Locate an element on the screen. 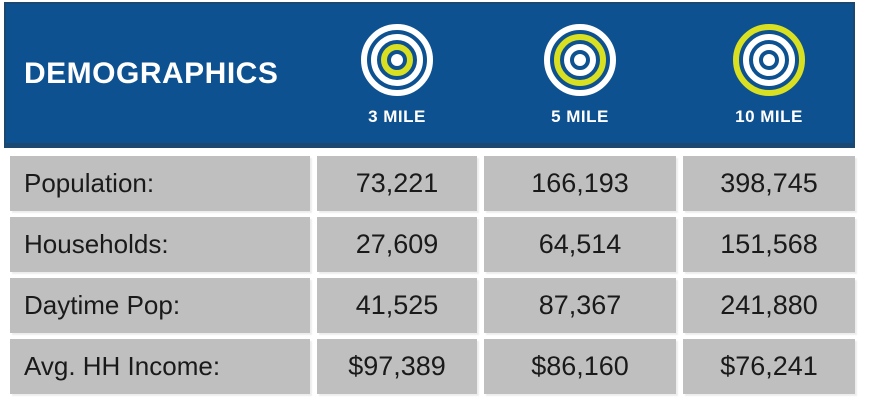 This screenshot has height=407, width=875. value-population-10mile: 398,745 is located at coordinates (769, 183).